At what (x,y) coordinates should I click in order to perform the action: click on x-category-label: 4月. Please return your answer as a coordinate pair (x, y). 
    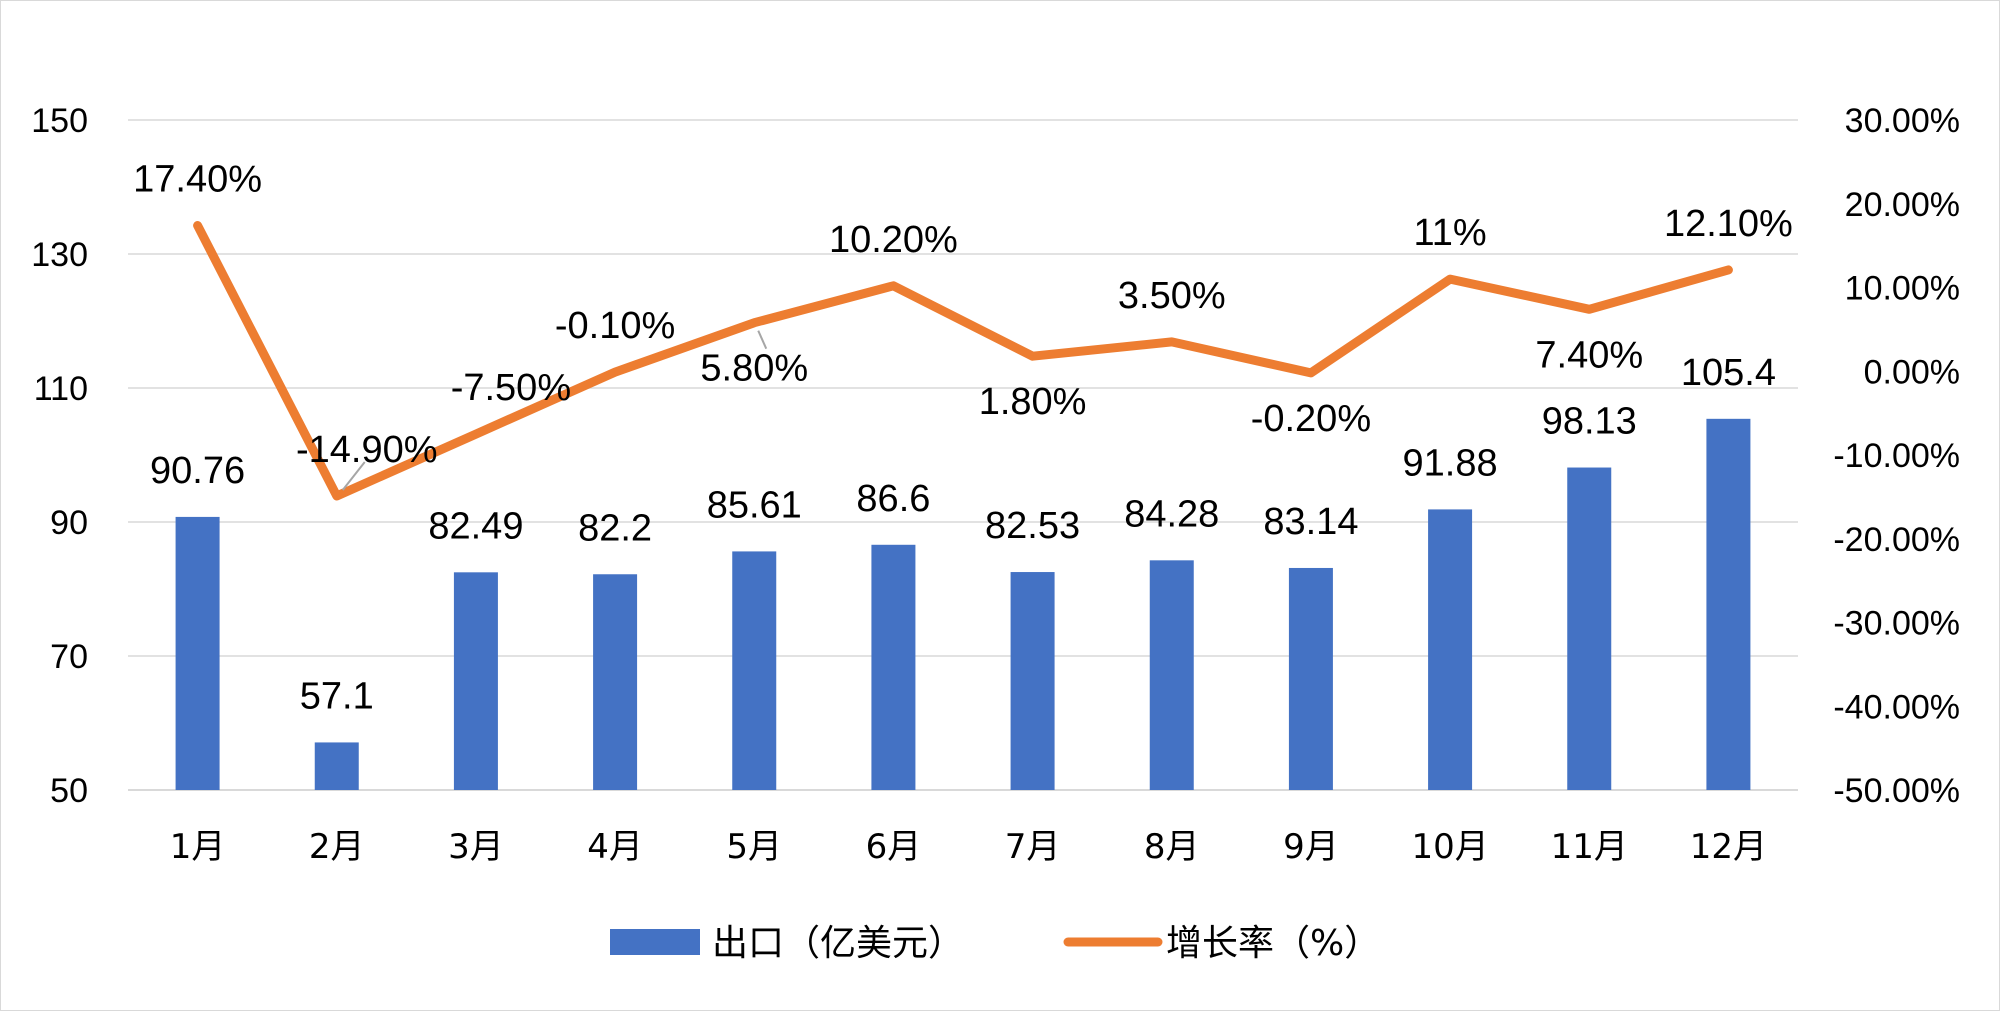
    Looking at the image, I should click on (615, 847).